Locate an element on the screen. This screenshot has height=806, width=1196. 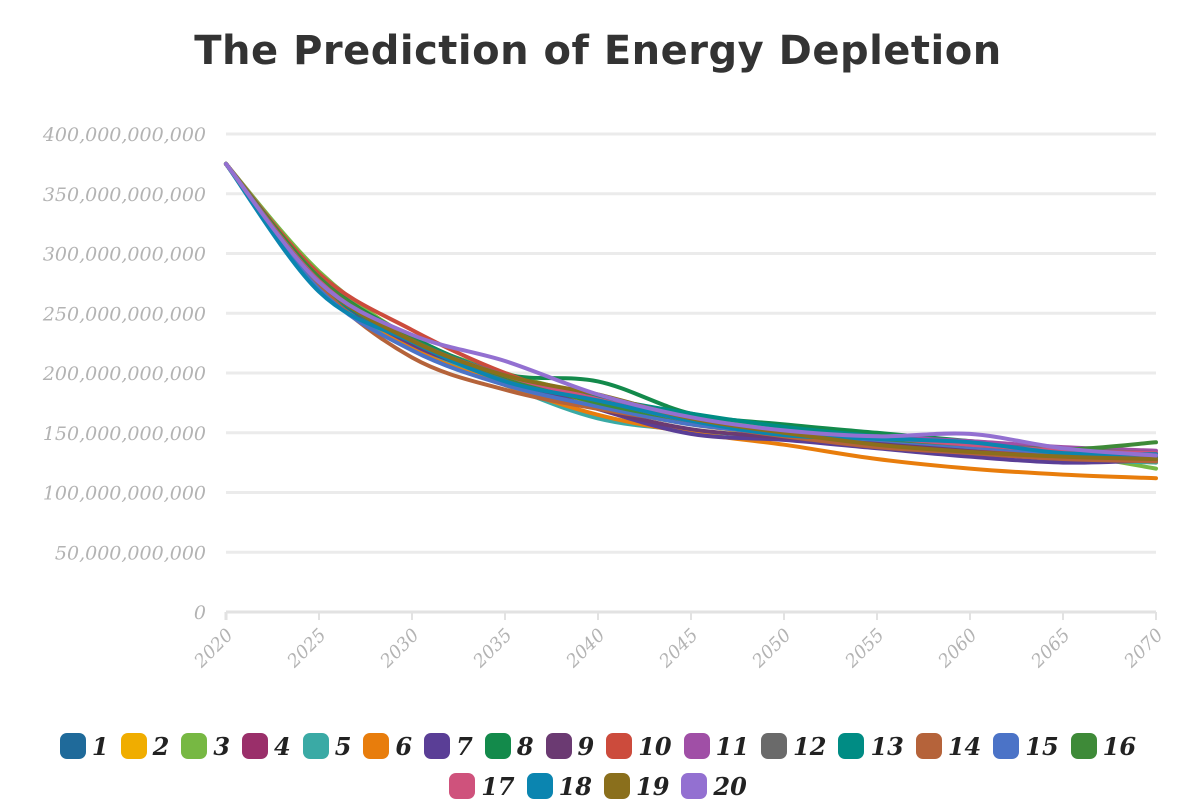
y-tick-label: 50,000,000,000 is located at coordinates (130, 553).